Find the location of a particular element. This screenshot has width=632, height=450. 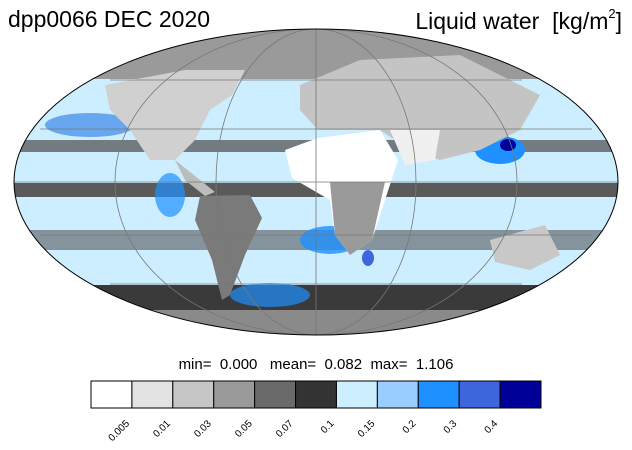

colorbar-tick-label: 0.005 is located at coordinates (120, 431).